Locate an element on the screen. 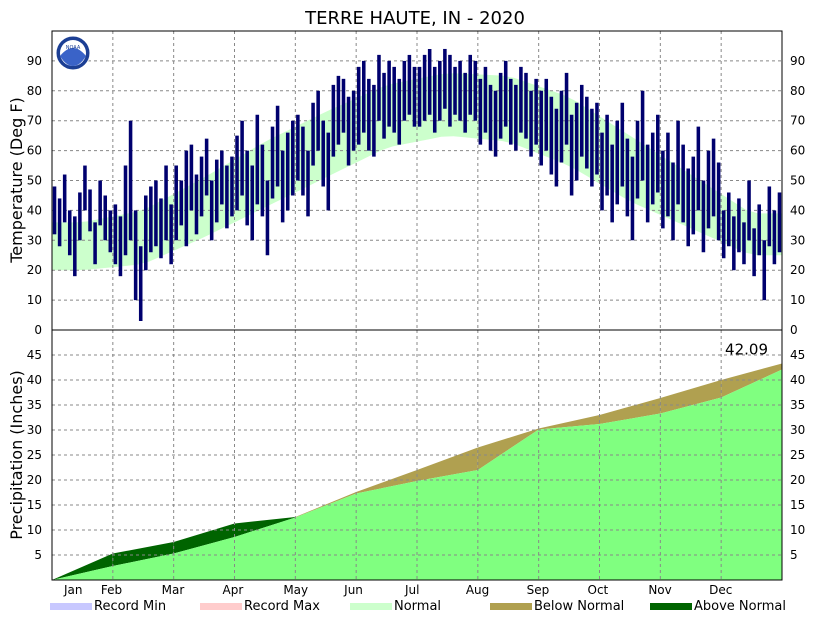 Image resolution: width=832 pixels, height=620 pixels. temperature-y-tick-left: 40 is located at coordinates (34, 210).